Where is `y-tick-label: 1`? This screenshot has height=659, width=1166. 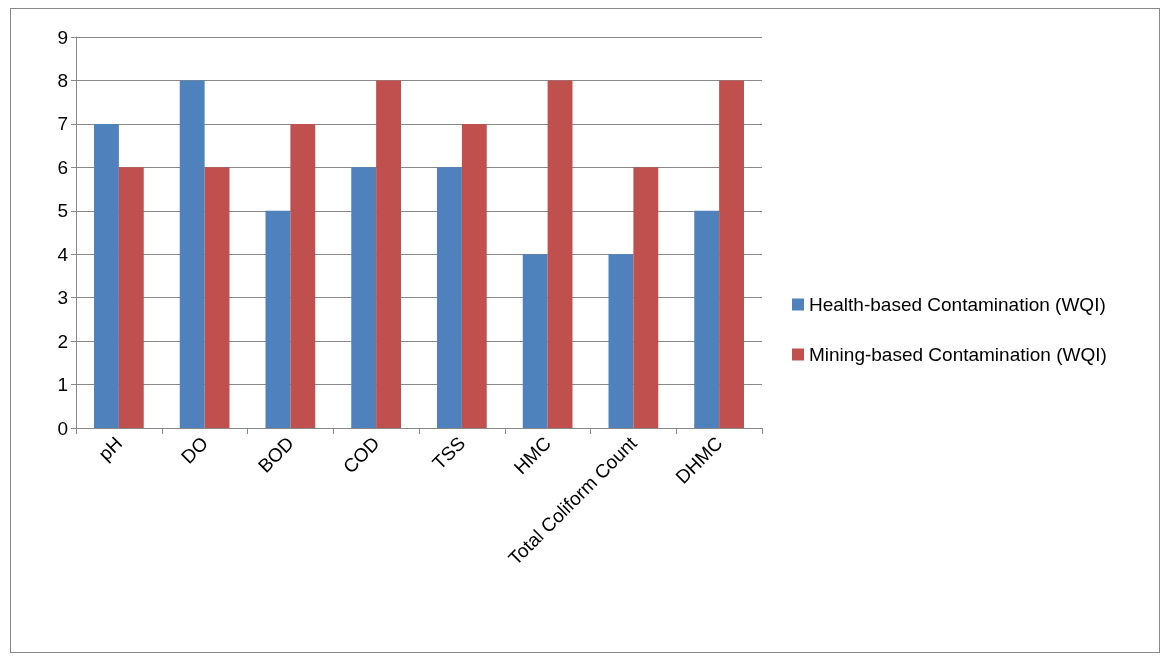 y-tick-label: 1 is located at coordinates (62, 385).